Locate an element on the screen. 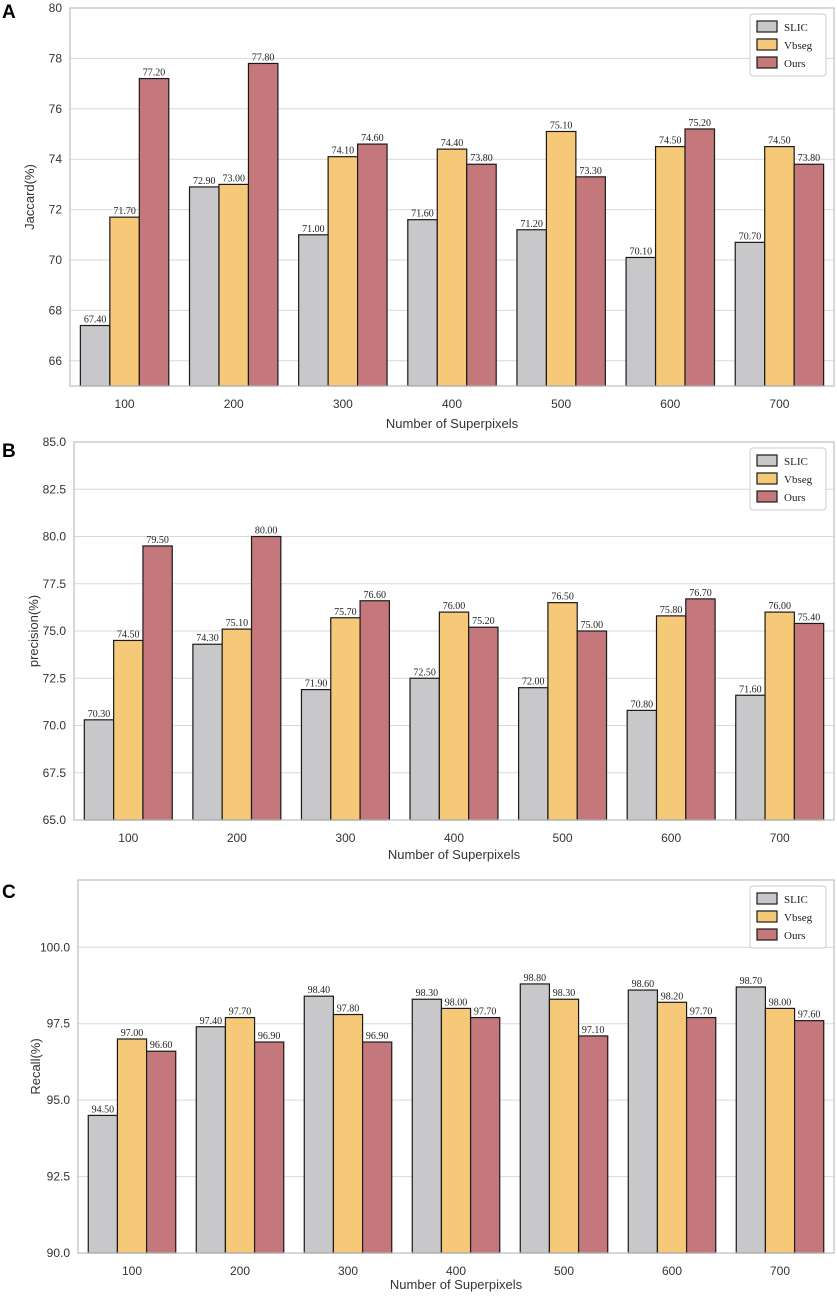 The width and height of the screenshot is (837, 1296). y-tick-label: 75.0 is located at coordinates (55, 631).